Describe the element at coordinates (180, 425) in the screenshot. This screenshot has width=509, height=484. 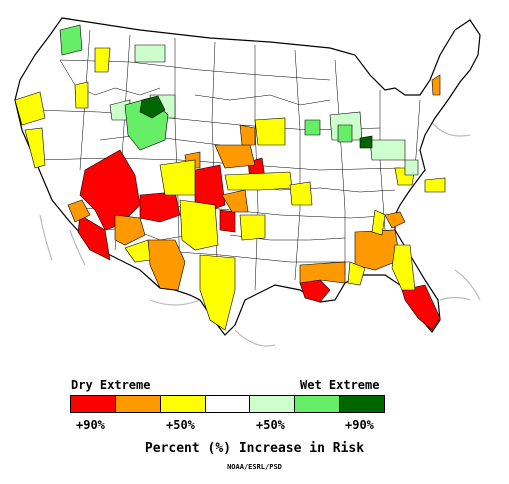
I see `tick-dry-50: +50%` at that location.